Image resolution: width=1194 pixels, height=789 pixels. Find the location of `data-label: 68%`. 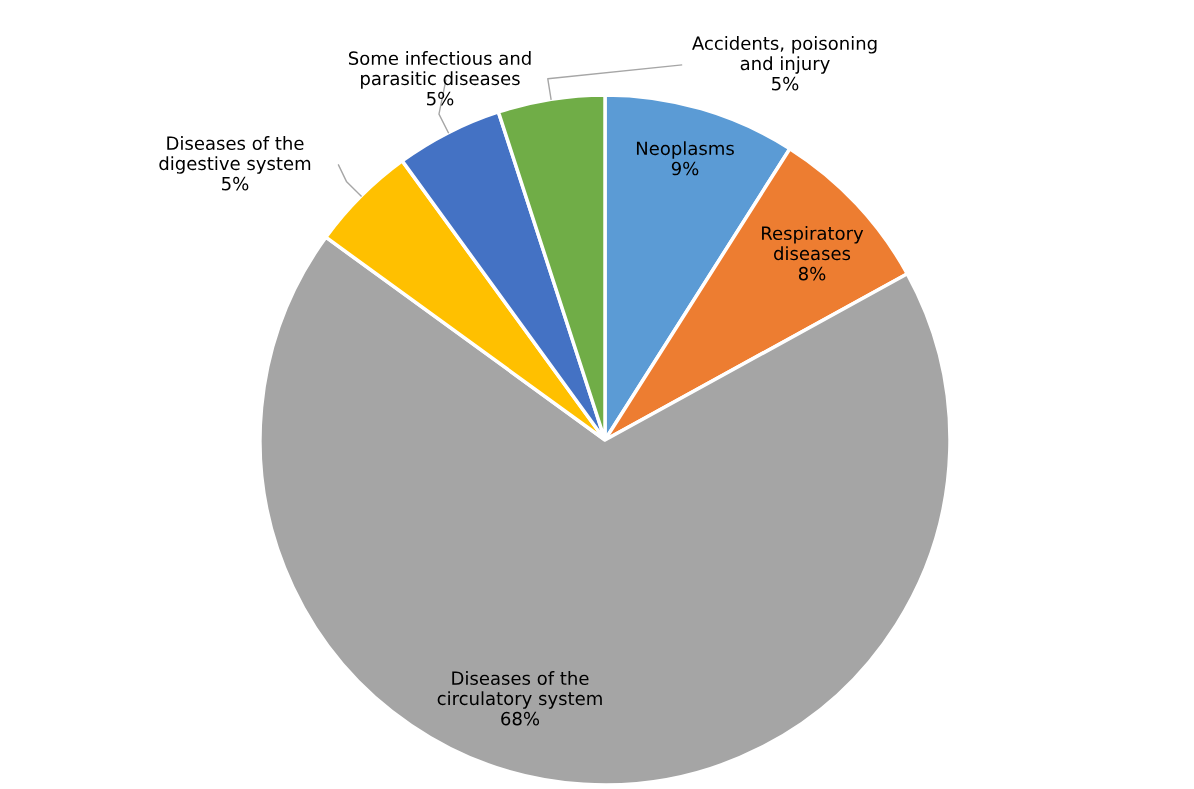

data-label: 68% is located at coordinates (520, 718).